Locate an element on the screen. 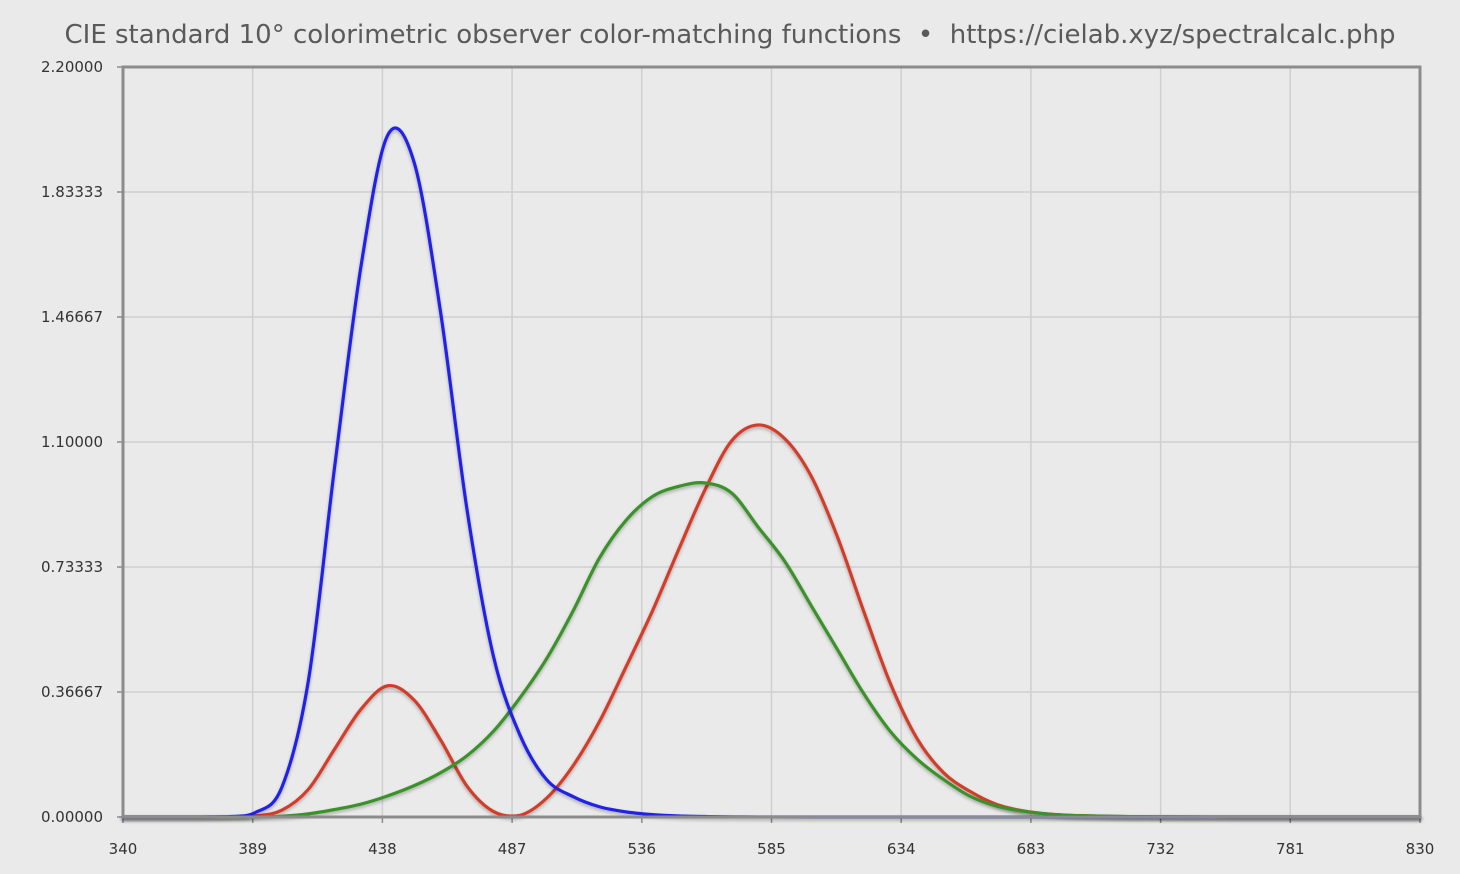 The width and height of the screenshot is (1460, 874). x-tick-label: 634 is located at coordinates (901, 849).